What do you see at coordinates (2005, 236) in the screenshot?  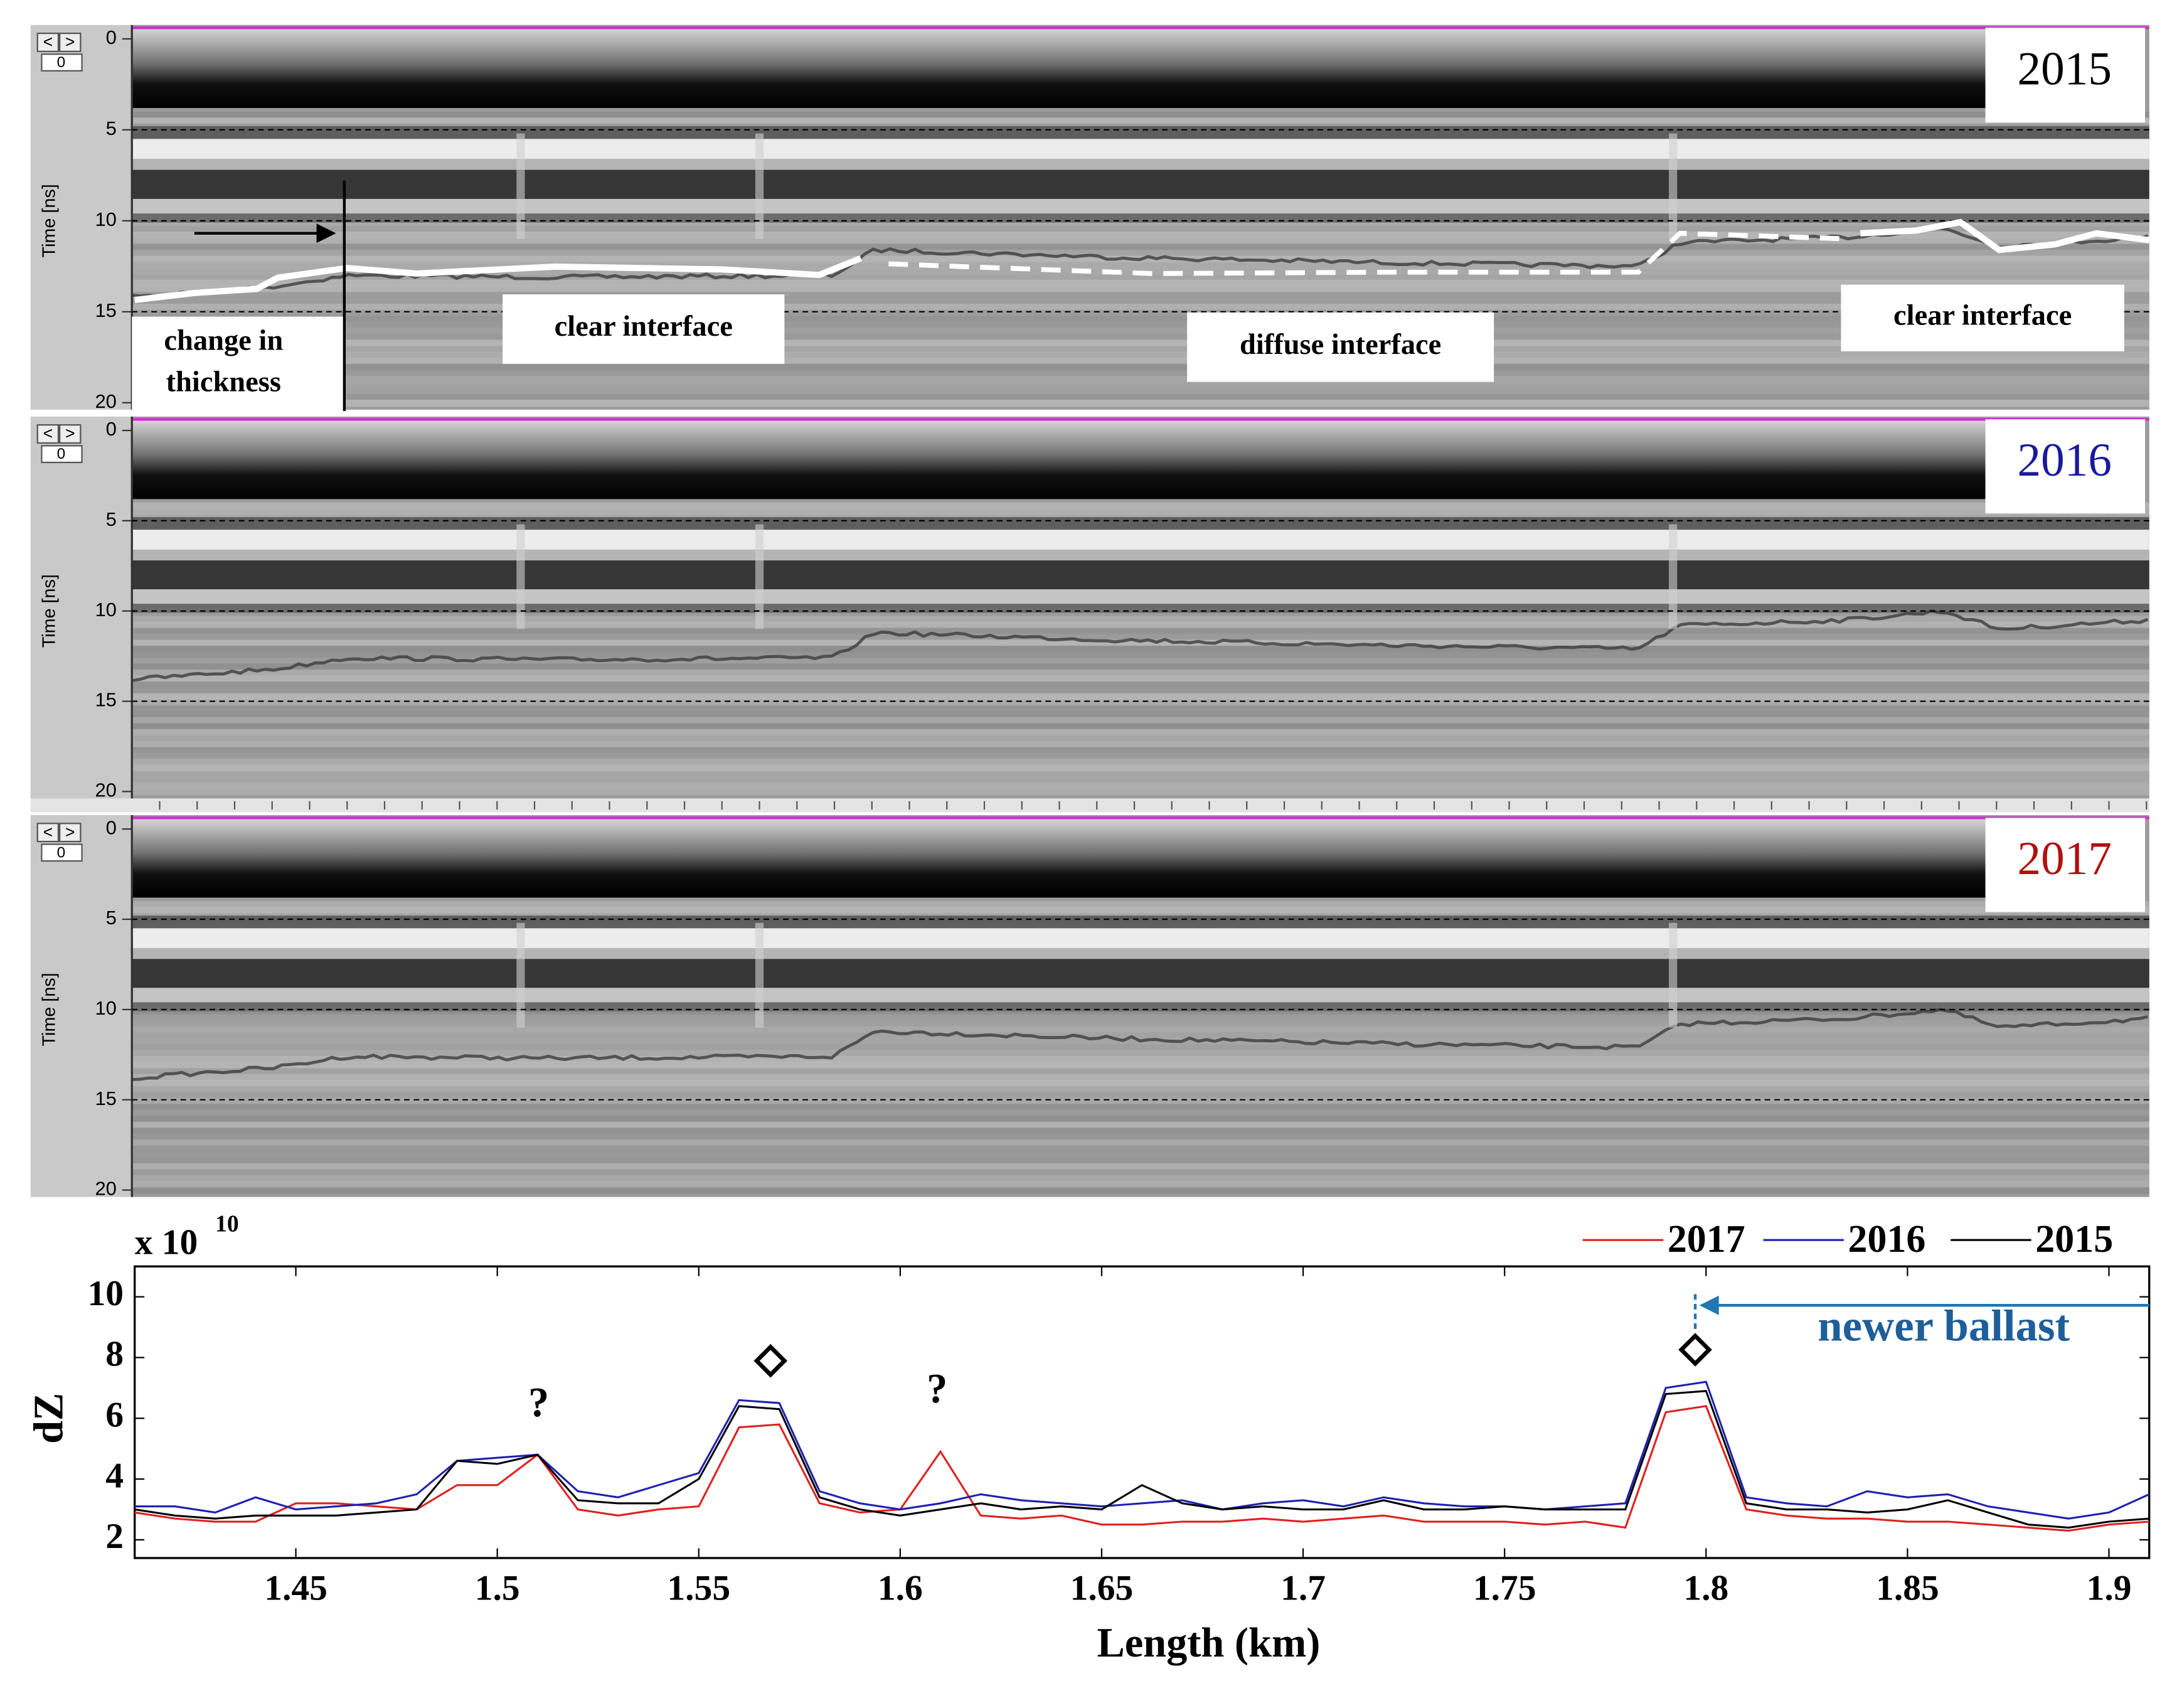 I see `interpreted-interface` at bounding box center [2005, 236].